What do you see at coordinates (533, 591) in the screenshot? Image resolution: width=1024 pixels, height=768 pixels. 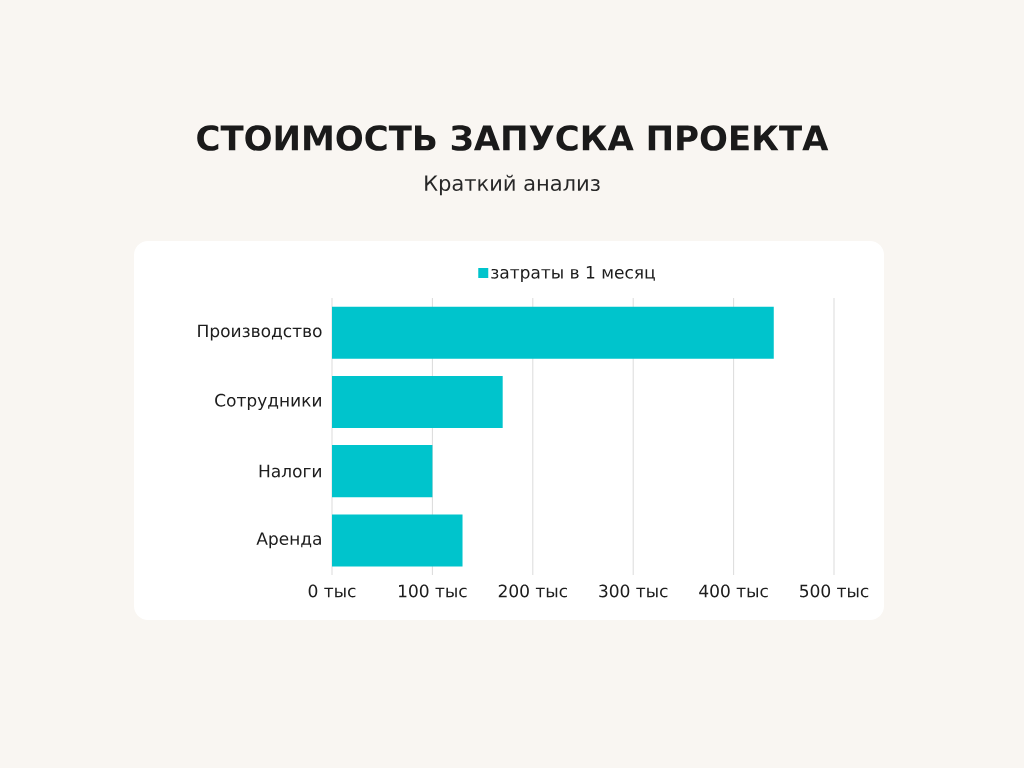 I see `x-tick-label: 200 тыс` at bounding box center [533, 591].